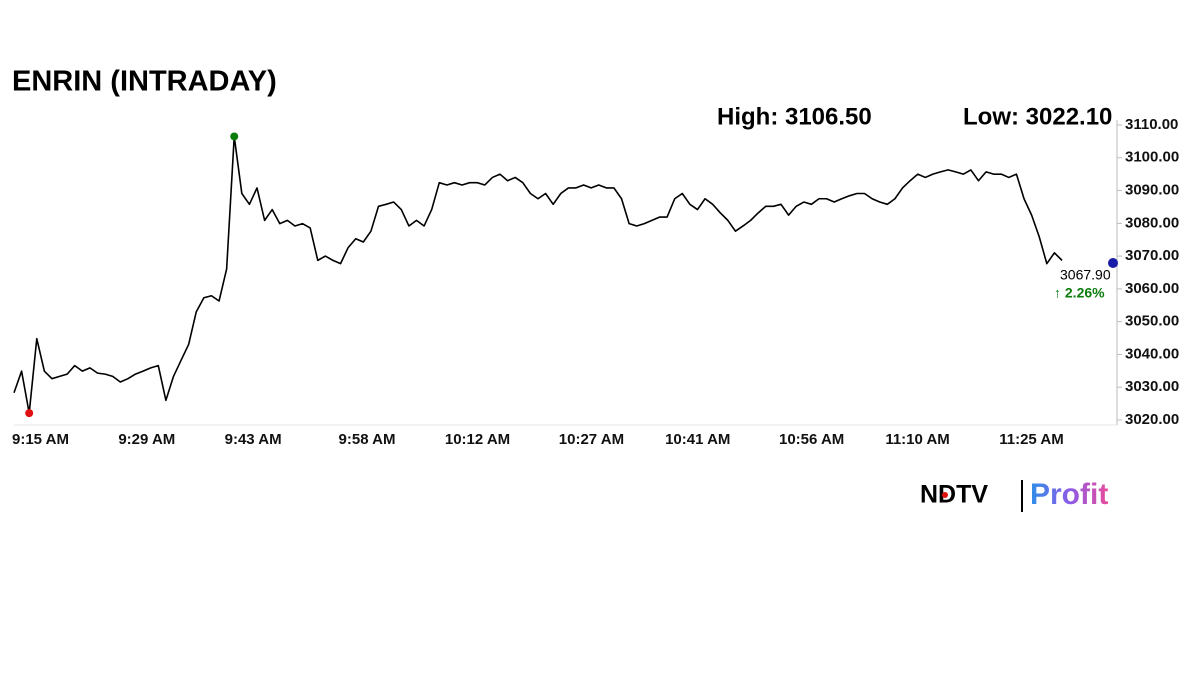  What do you see at coordinates (144, 82) in the screenshot?
I see `chart-title: ENRIN (INTRADAY)` at bounding box center [144, 82].